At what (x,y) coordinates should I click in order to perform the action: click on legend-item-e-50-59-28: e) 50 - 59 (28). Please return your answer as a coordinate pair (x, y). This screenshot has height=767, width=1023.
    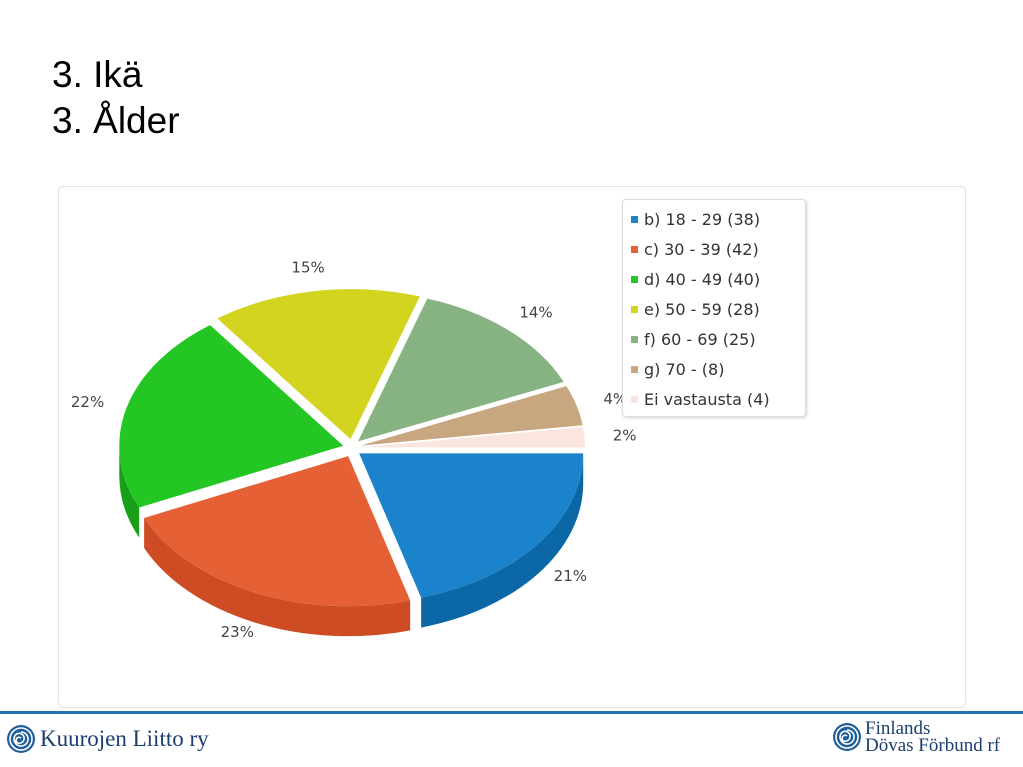
    Looking at the image, I should click on (718, 309).